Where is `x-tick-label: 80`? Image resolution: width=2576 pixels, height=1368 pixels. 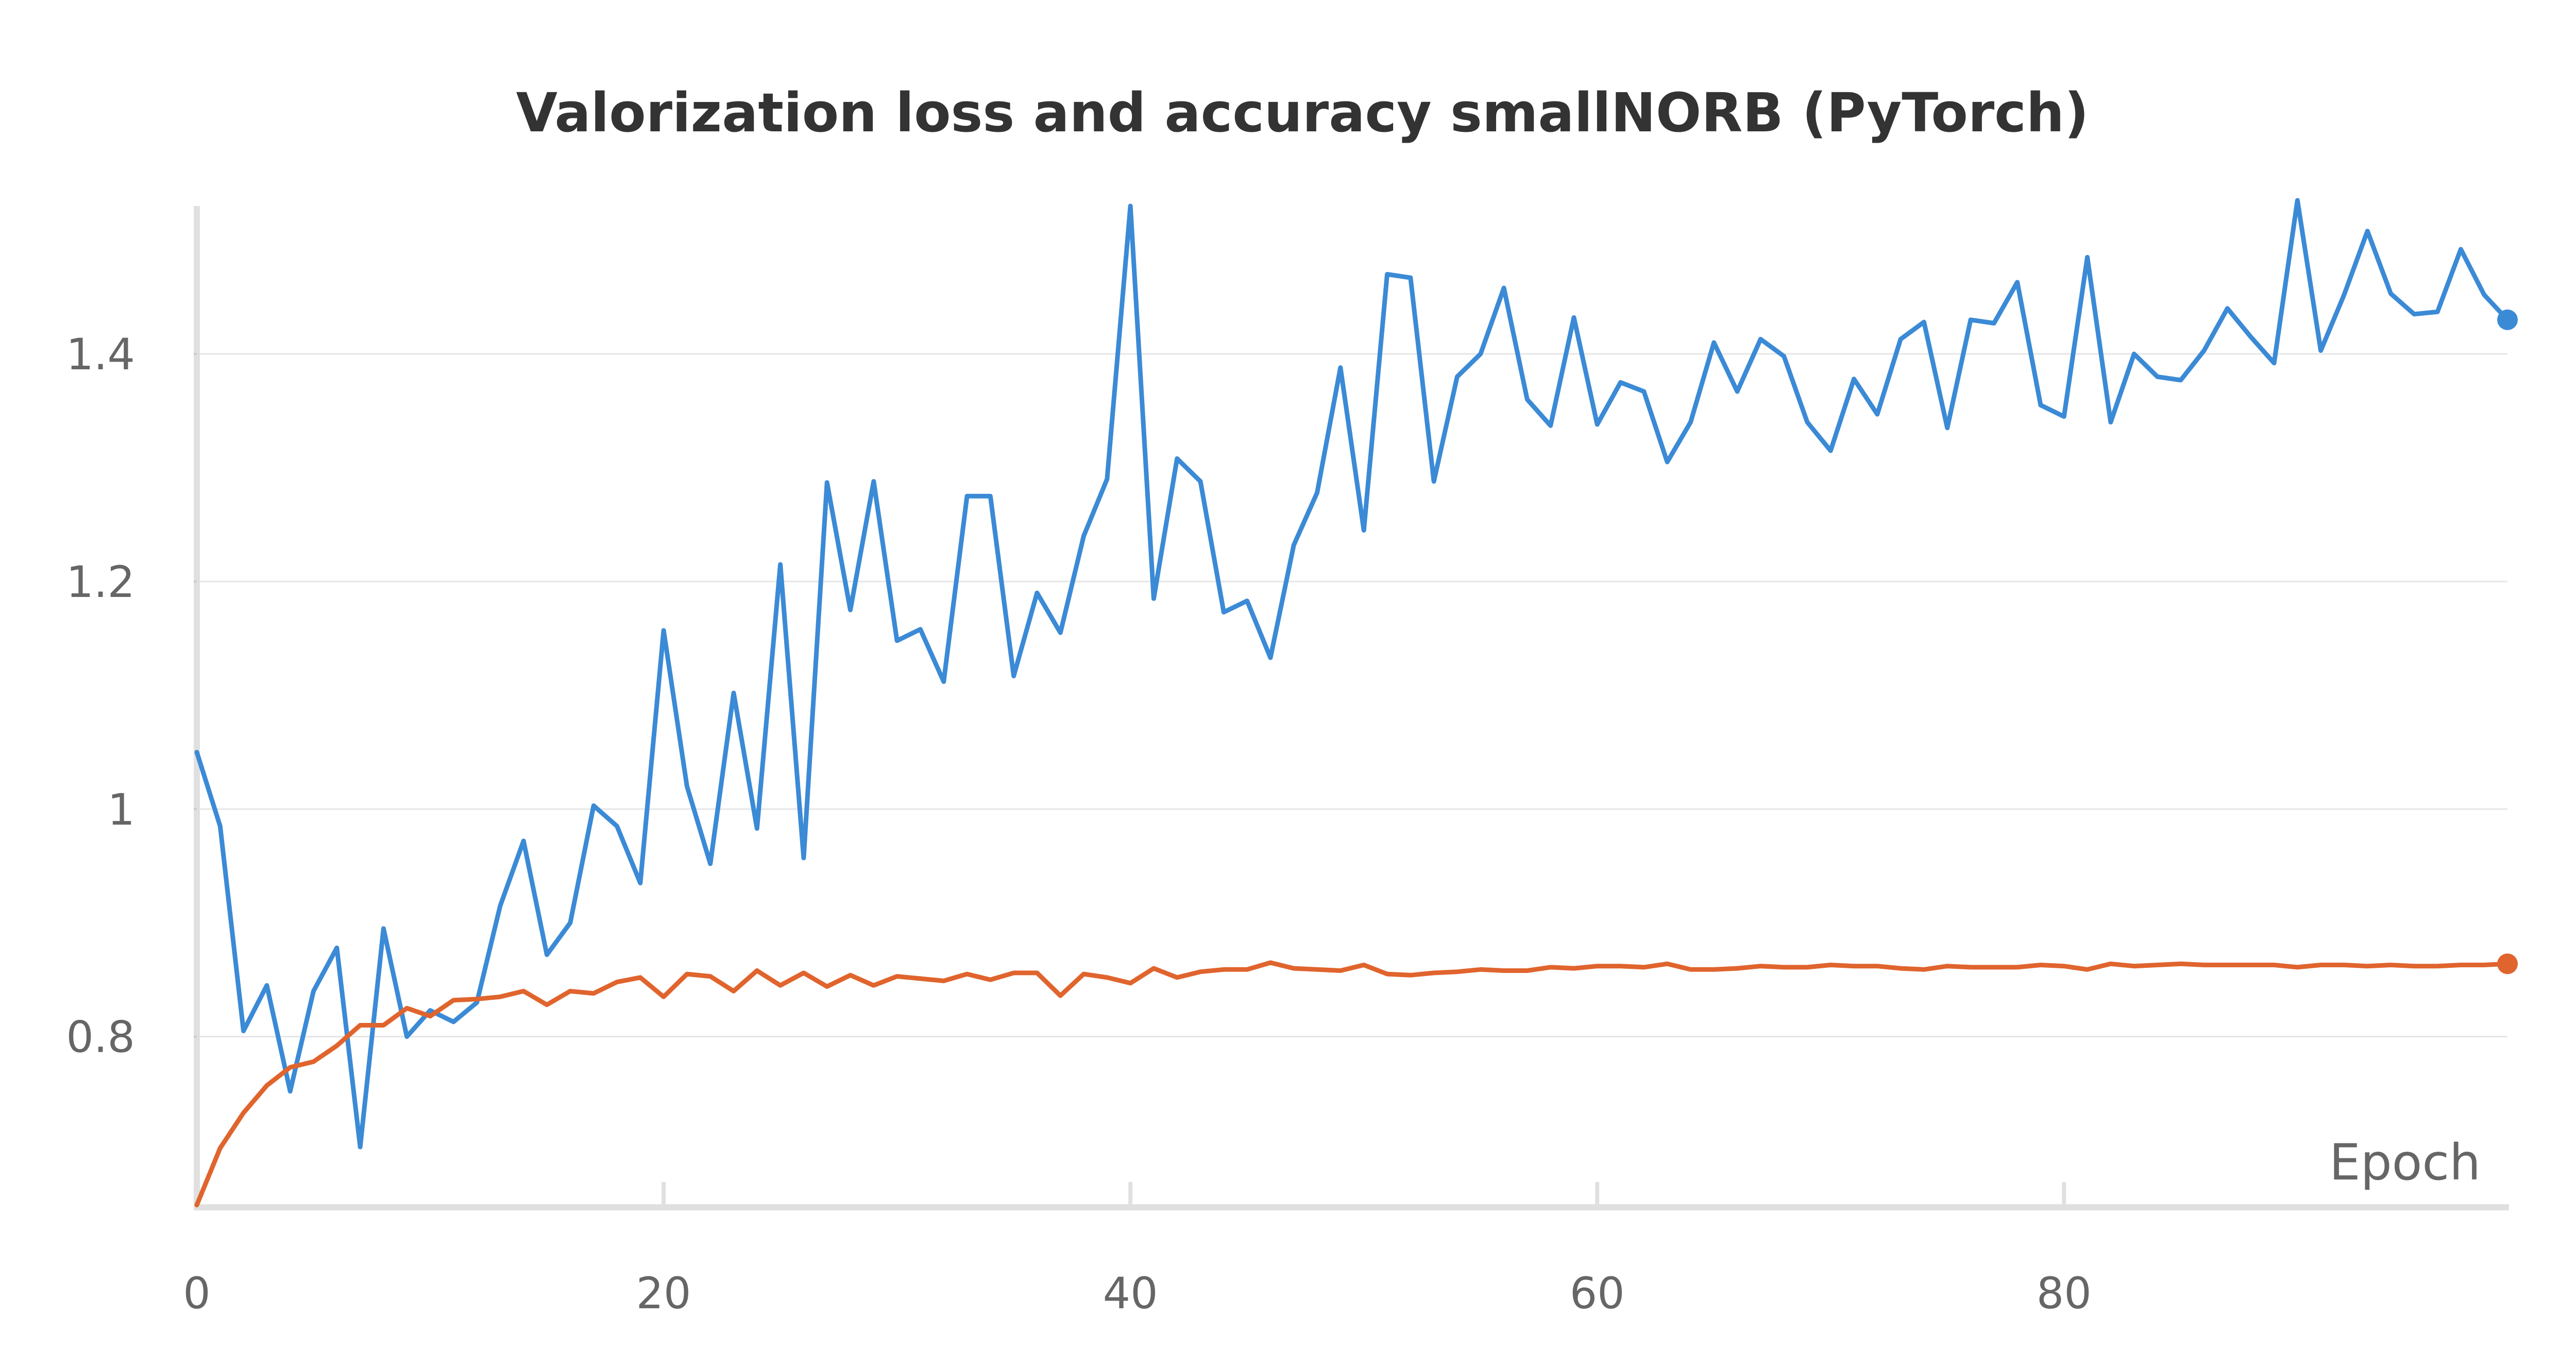
x-tick-label: 80 is located at coordinates (2064, 1293).